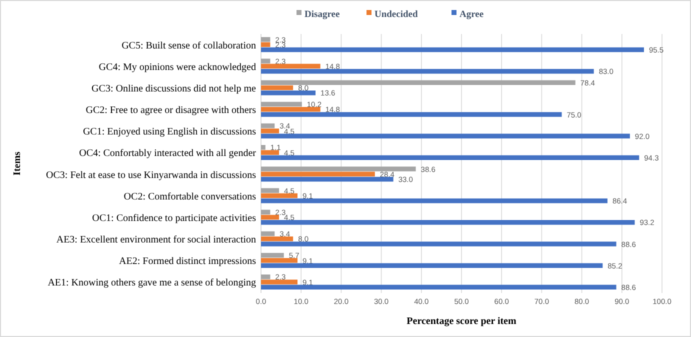  Describe the element at coordinates (190, 196) in the screenshot. I see `y-tick-label: OC2: Comfortable conversations` at that location.